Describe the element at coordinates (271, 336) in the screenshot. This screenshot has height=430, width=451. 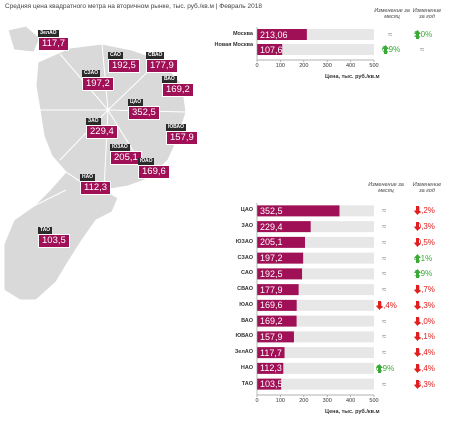
I see `bar-value-label: 157,9` at that location.